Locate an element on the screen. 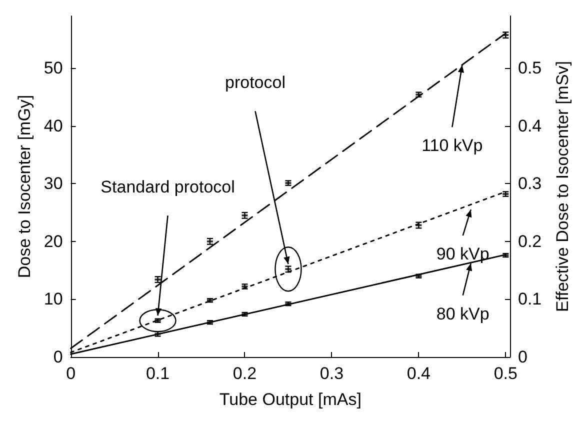 This screenshot has width=587, height=425. y2-tick-label: 0.4 is located at coordinates (530, 126).